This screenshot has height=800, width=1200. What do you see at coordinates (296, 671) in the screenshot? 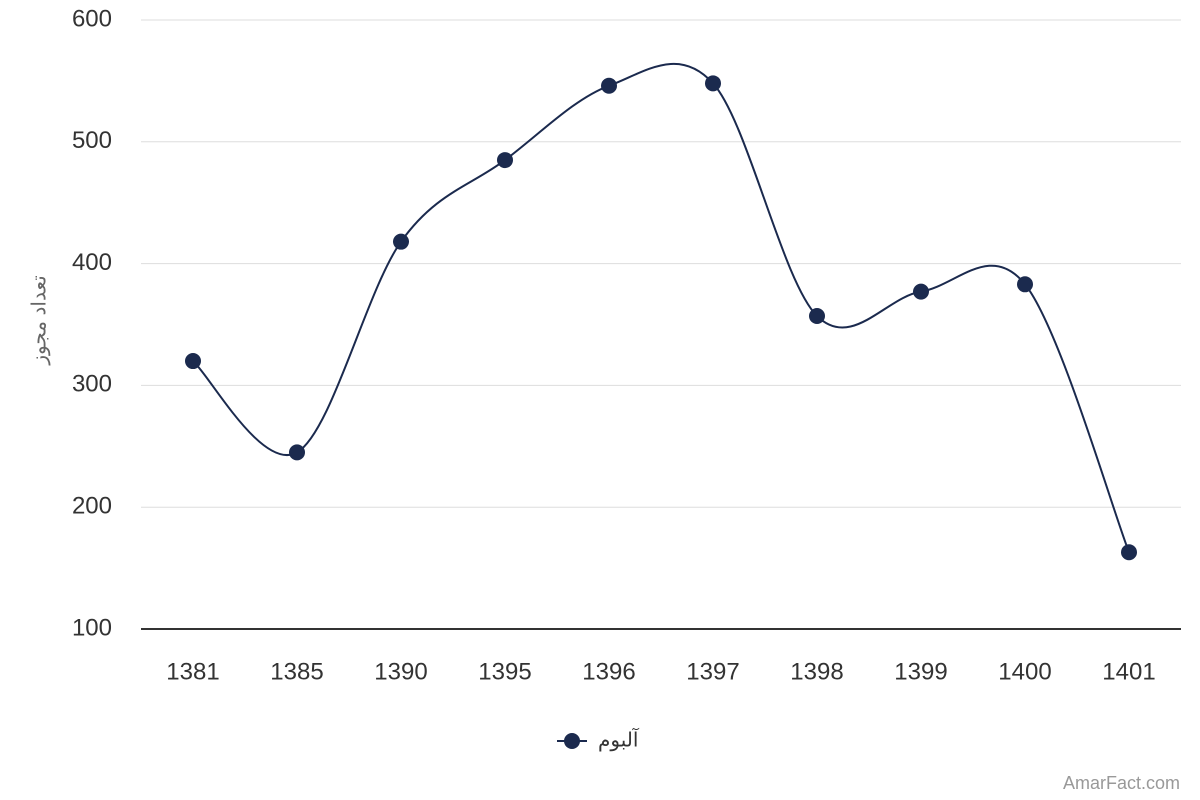
I see `x-tick-label: 1385` at bounding box center [296, 671].